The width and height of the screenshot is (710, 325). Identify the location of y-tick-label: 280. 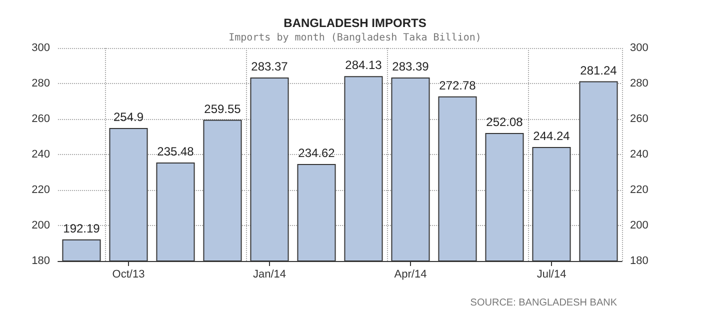
(41, 84).